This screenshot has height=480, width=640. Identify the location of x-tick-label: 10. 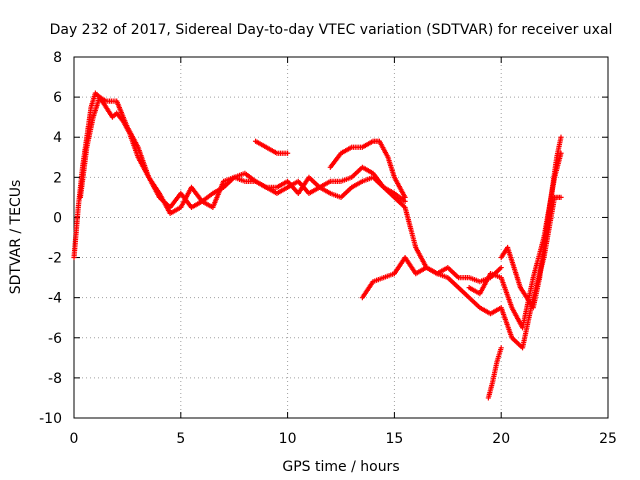
(288, 439).